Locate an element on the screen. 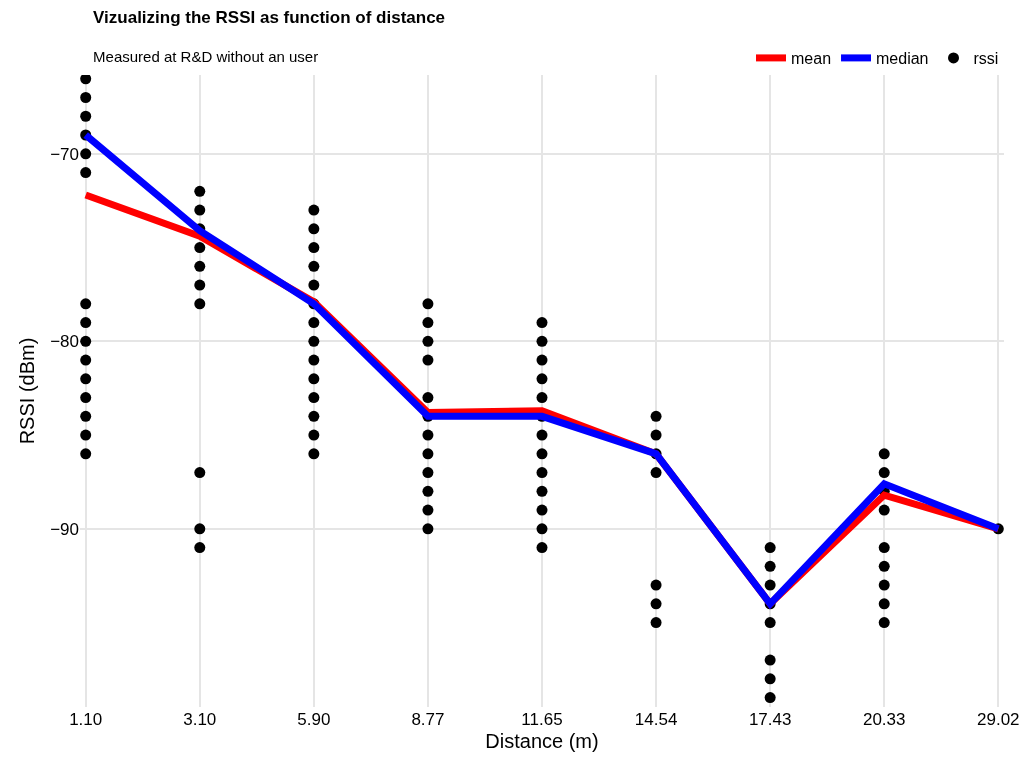  x-tick-label: 29.02 is located at coordinates (998, 719).